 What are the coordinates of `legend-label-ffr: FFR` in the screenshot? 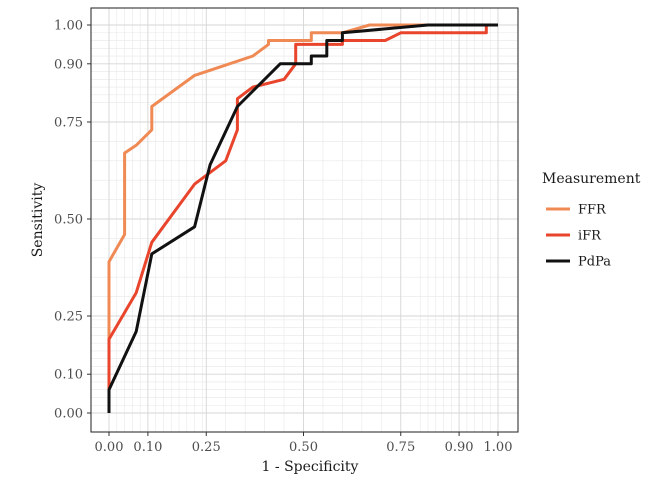 It's located at (592, 210).